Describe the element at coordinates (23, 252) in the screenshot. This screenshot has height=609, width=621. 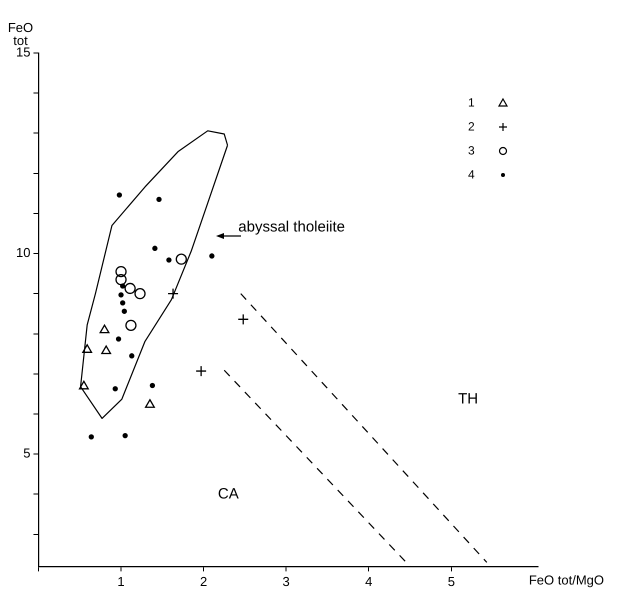
I see `y-tick-label: 10` at that location.